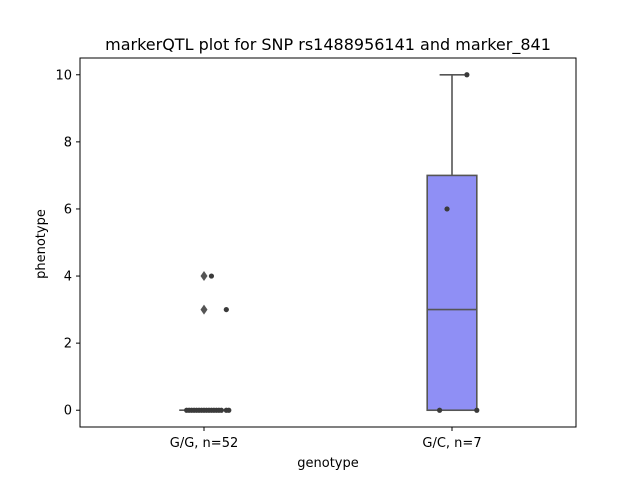 The height and width of the screenshot is (480, 640). What do you see at coordinates (41, 244) in the screenshot?
I see `y-axis-label: phenotype` at bounding box center [41, 244].